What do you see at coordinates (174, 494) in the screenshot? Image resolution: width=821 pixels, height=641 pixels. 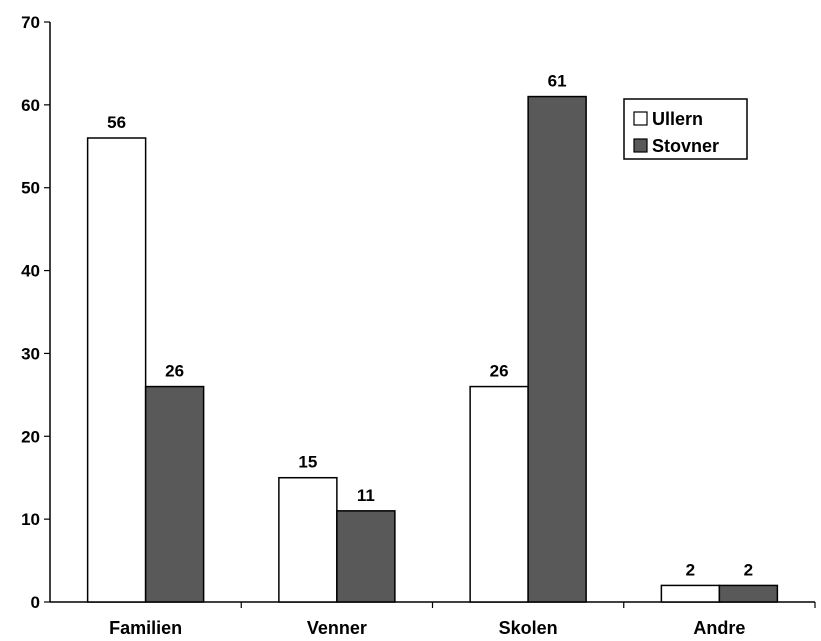 I see `bar-stovner-familien` at bounding box center [174, 494].